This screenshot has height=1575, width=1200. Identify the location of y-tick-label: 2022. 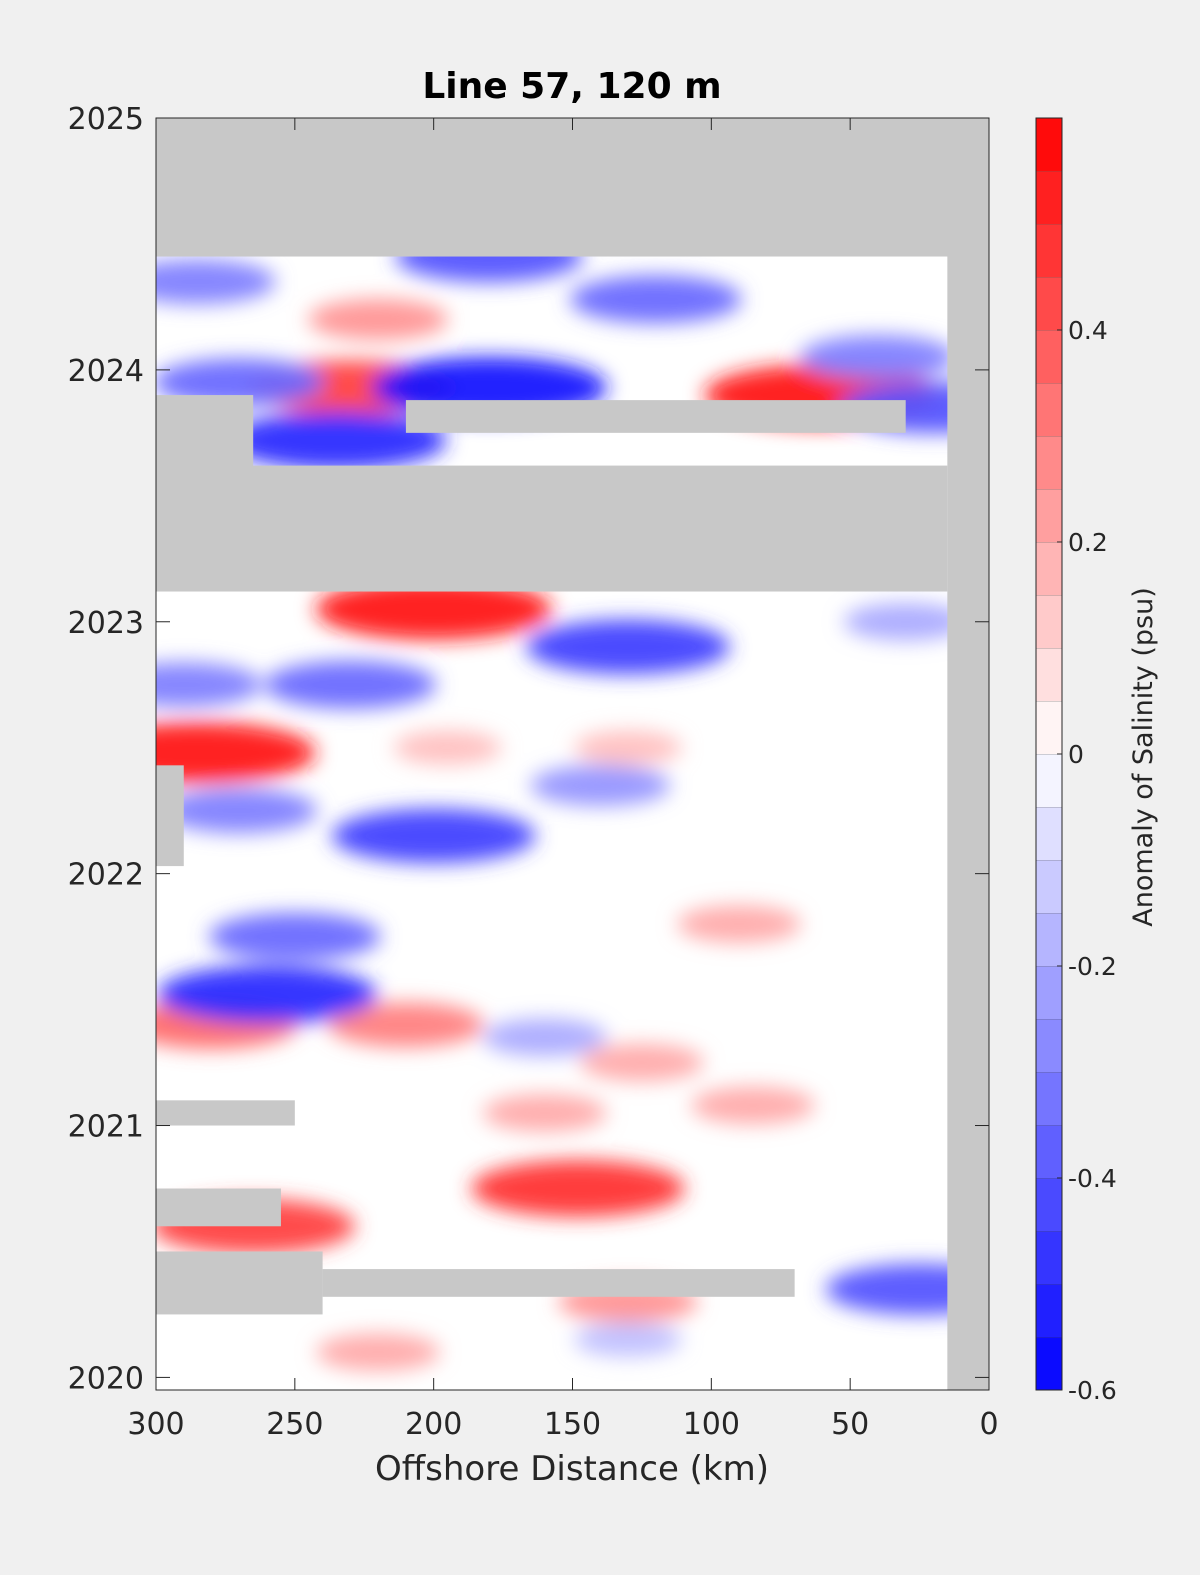
(106, 875).